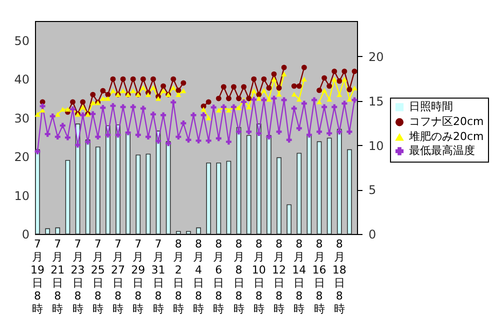  What do you see at coordinates (431, 107) in the screenshot?
I see `legend-label: 日照時間` at bounding box center [431, 107].